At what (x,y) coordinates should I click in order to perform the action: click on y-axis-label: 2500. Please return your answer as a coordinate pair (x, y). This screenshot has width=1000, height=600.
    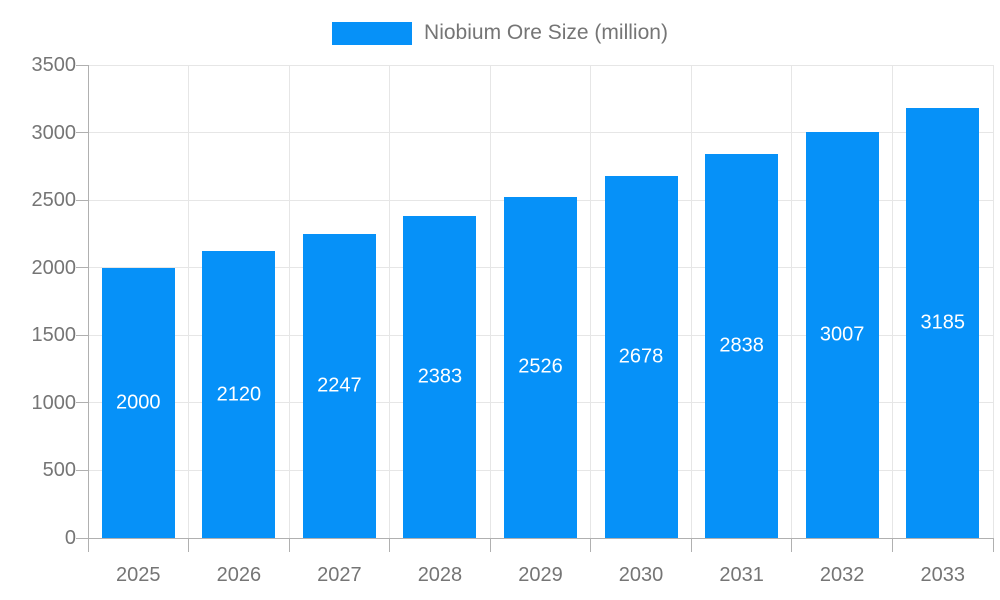
    Looking at the image, I should click on (54, 200).